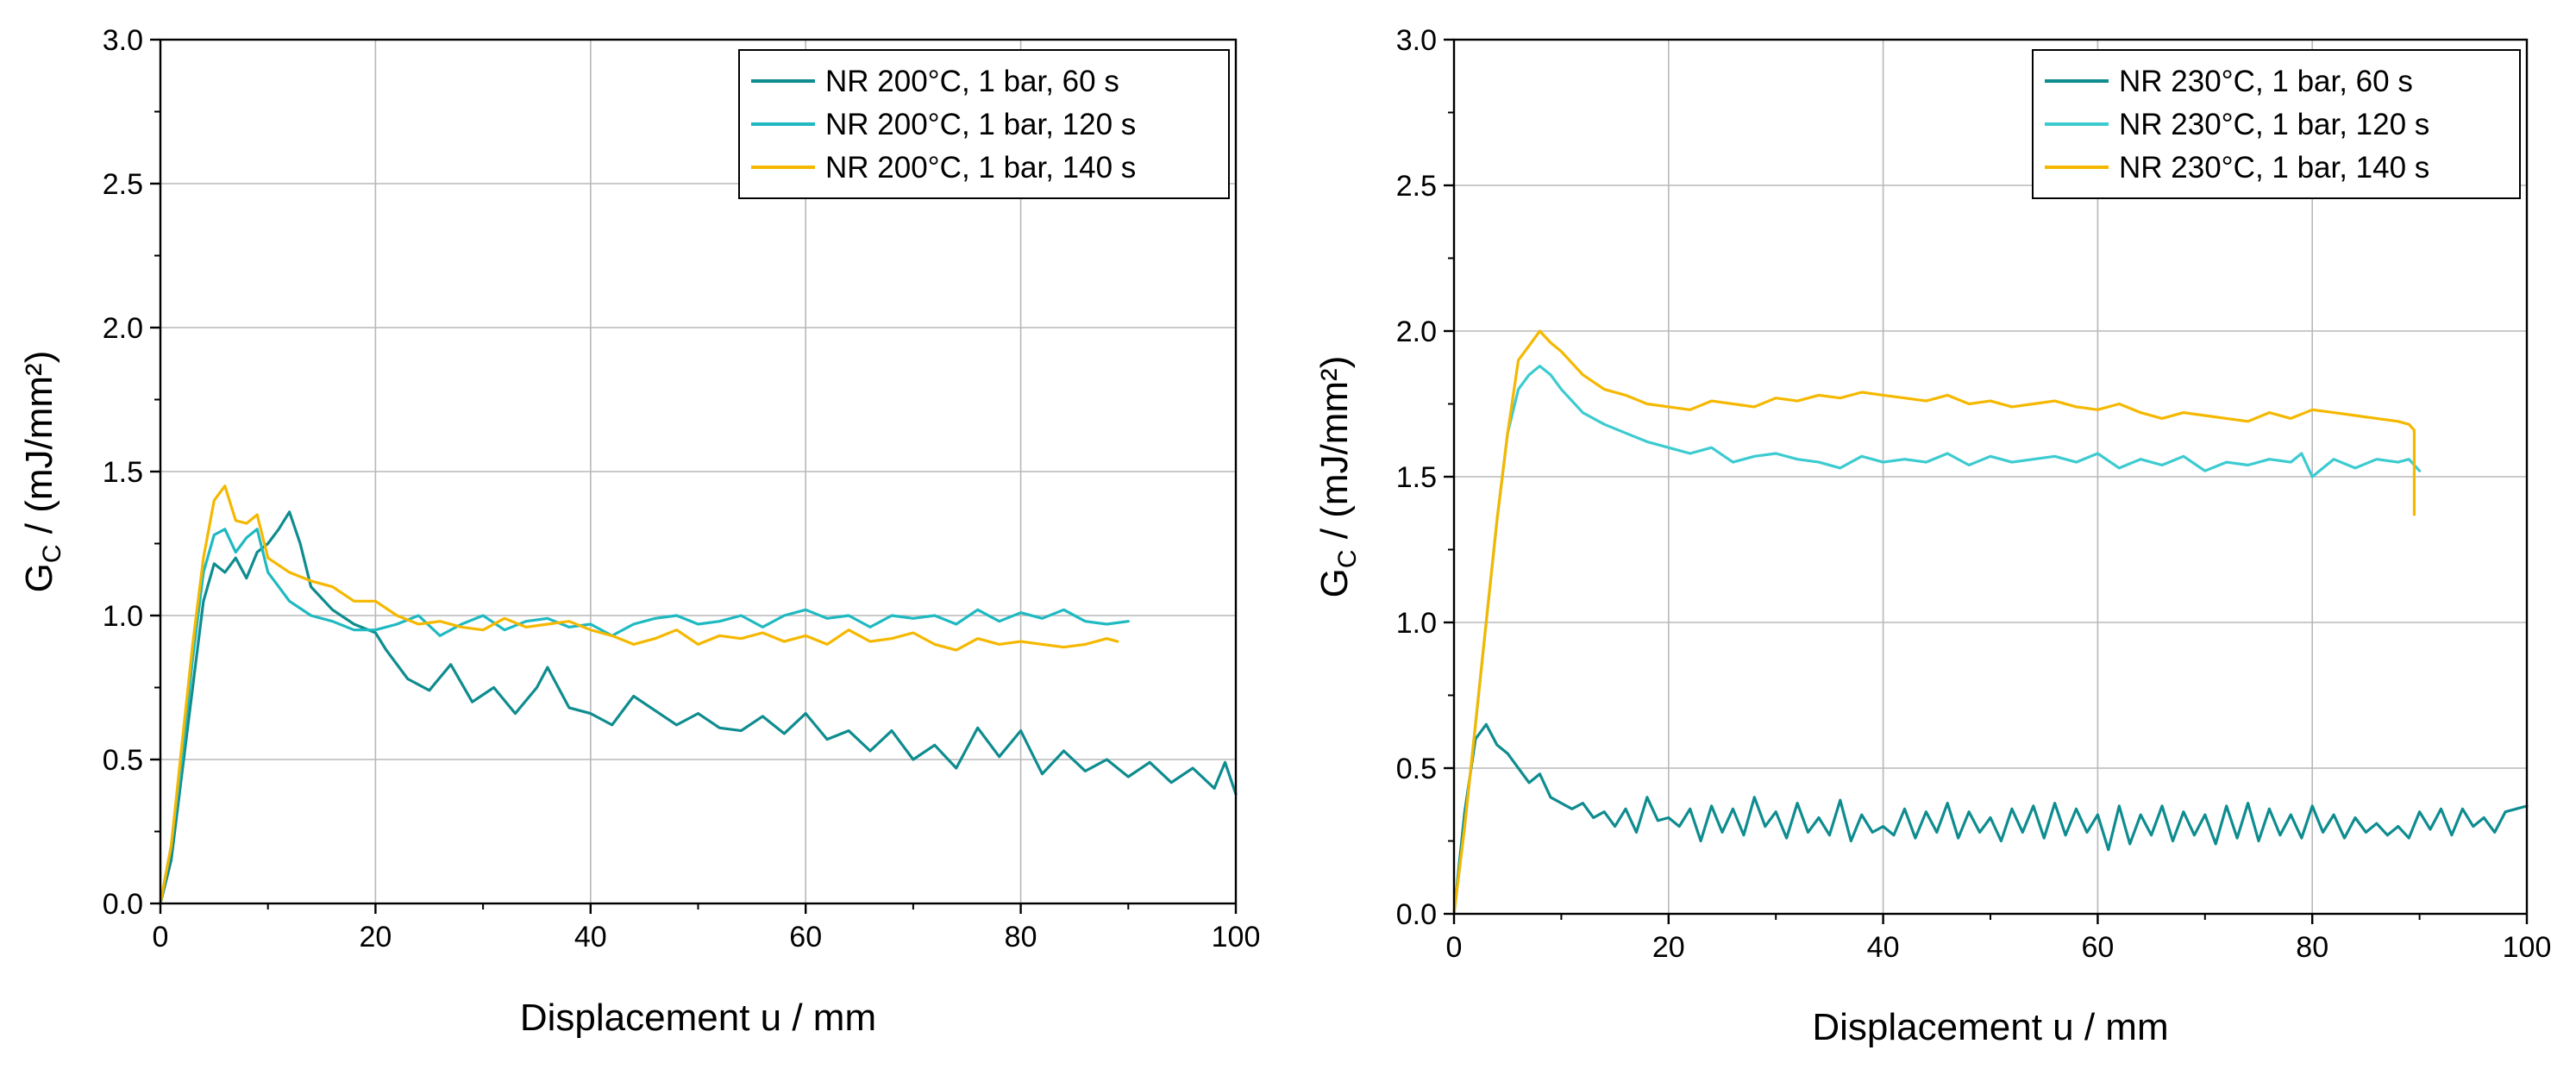 This screenshot has width=2576, height=1069. What do you see at coordinates (2266, 81) in the screenshot?
I see `legend-label-1: NR 230°C, 1 bar, 60 s` at bounding box center [2266, 81].